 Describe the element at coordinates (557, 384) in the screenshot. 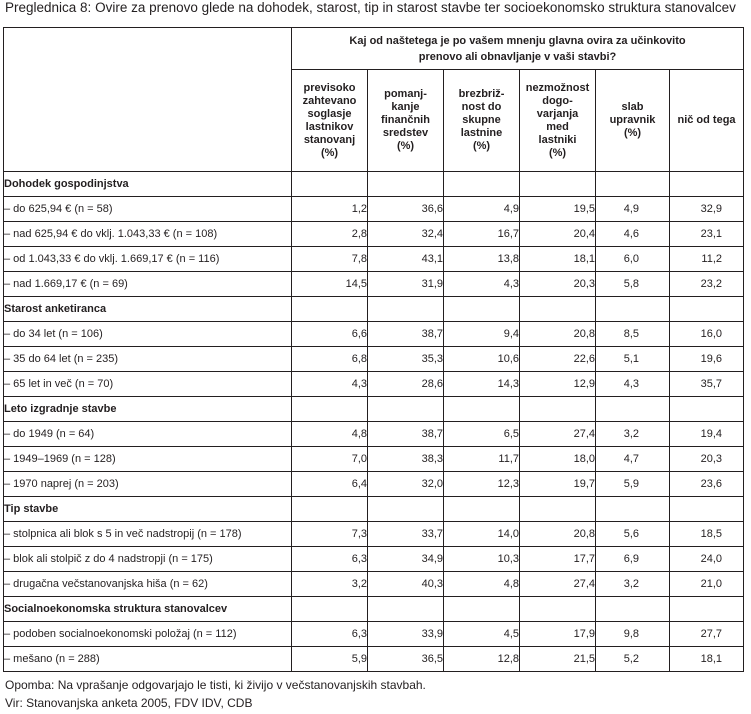

I see `value-cell: 12,9` at that location.